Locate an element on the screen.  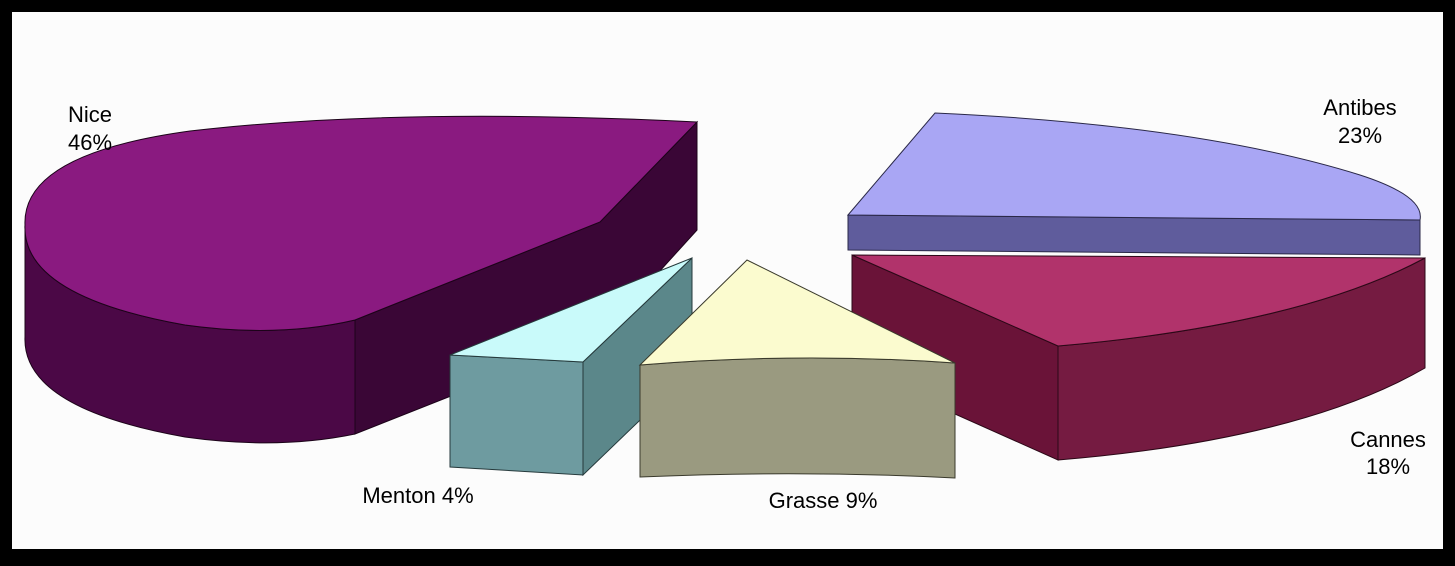
slice-antibes is located at coordinates (1133, 184).